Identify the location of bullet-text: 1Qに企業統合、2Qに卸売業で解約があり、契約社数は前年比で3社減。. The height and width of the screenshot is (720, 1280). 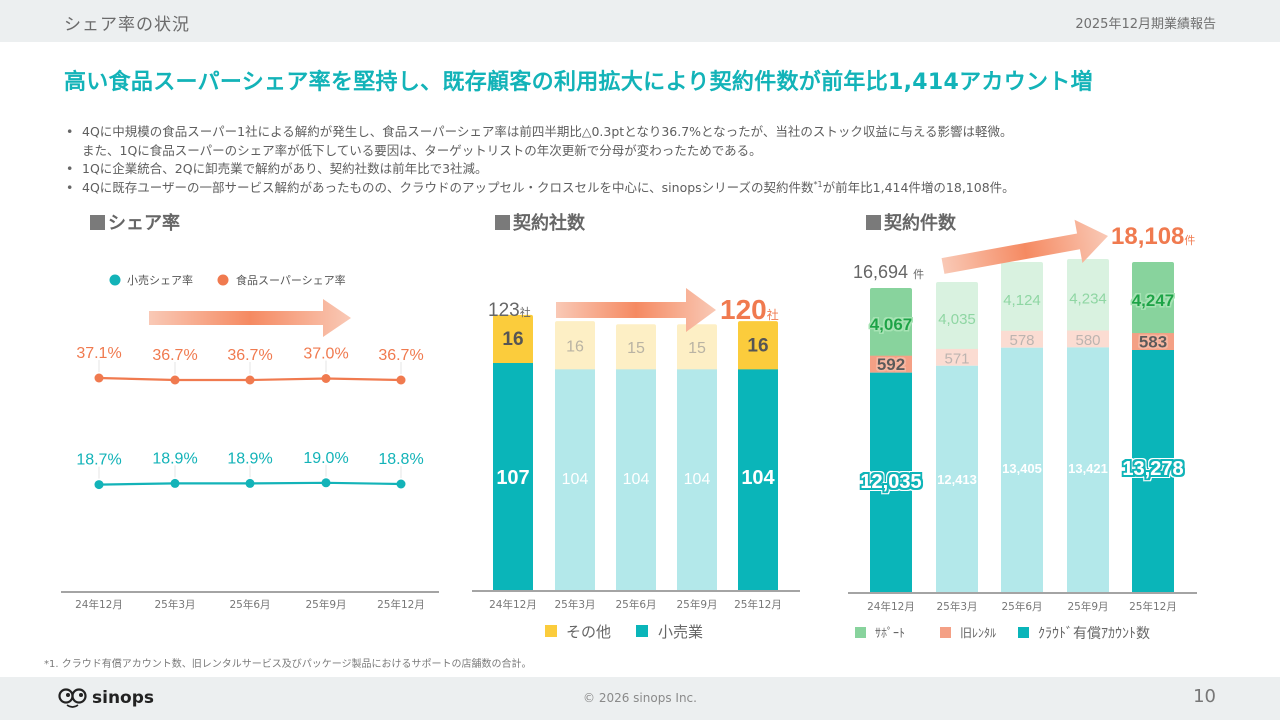
(285, 168).